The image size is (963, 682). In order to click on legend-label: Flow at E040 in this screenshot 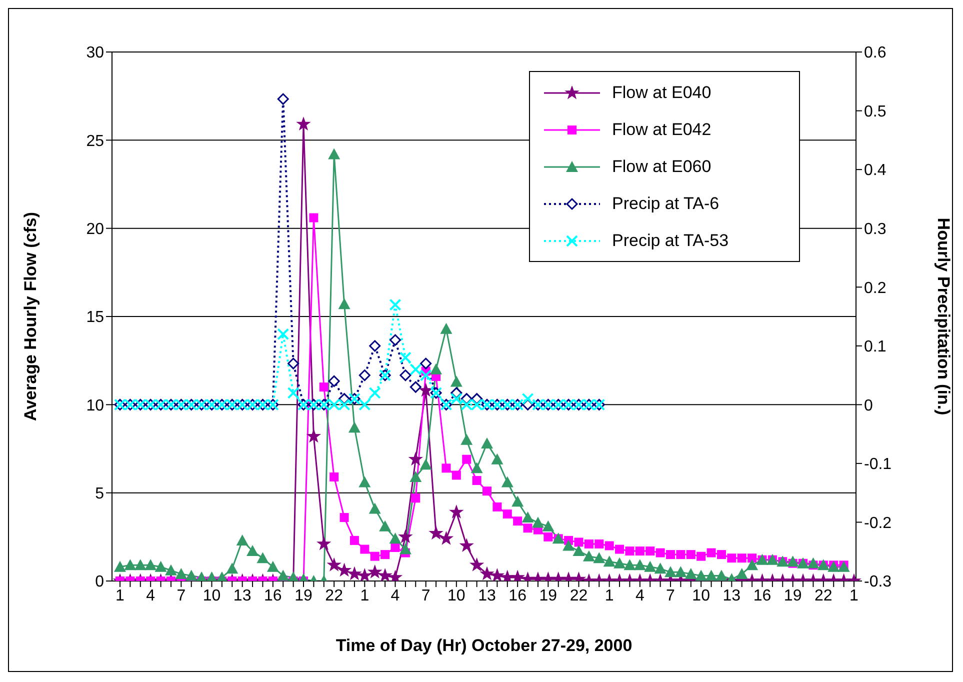, I will do `click(662, 92)`.